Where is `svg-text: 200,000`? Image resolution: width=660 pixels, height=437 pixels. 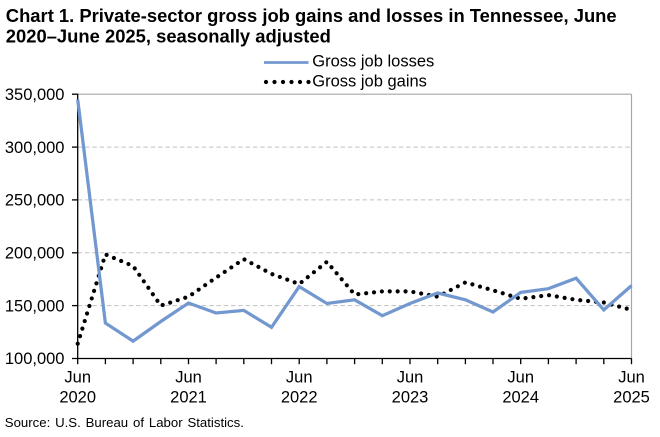 svg-text: 200,000 is located at coordinates (35, 254).